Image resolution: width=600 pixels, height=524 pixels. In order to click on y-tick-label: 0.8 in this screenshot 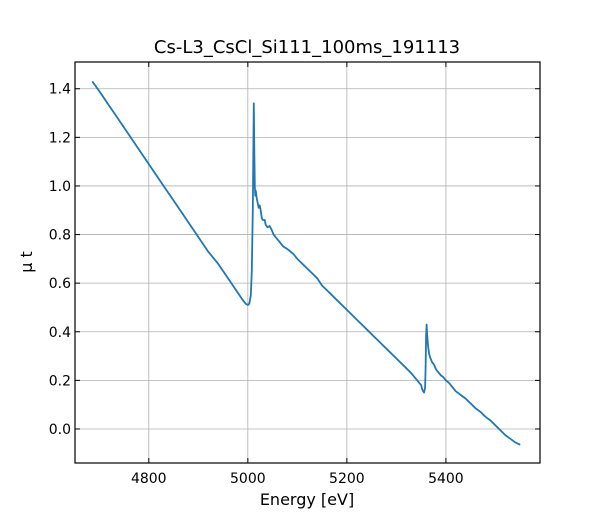, I will do `click(60, 236)`.